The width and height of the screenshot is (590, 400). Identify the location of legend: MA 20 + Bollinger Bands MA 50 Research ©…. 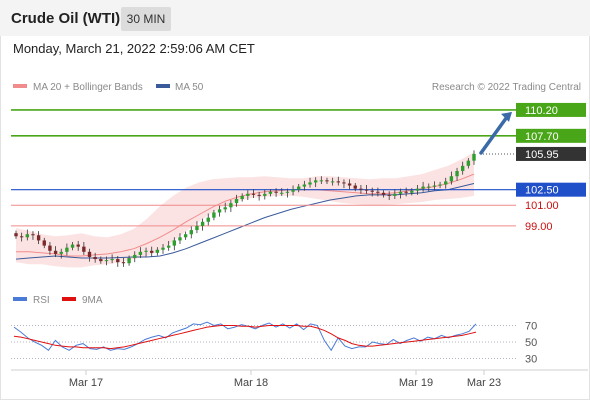
(297, 87).